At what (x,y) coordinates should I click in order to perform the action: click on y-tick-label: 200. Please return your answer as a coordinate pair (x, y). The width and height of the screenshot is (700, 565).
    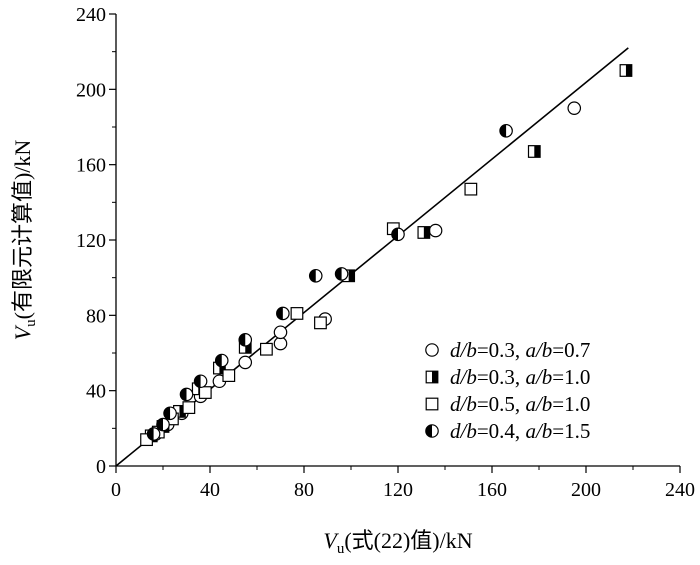
    Looking at the image, I should click on (91, 90).